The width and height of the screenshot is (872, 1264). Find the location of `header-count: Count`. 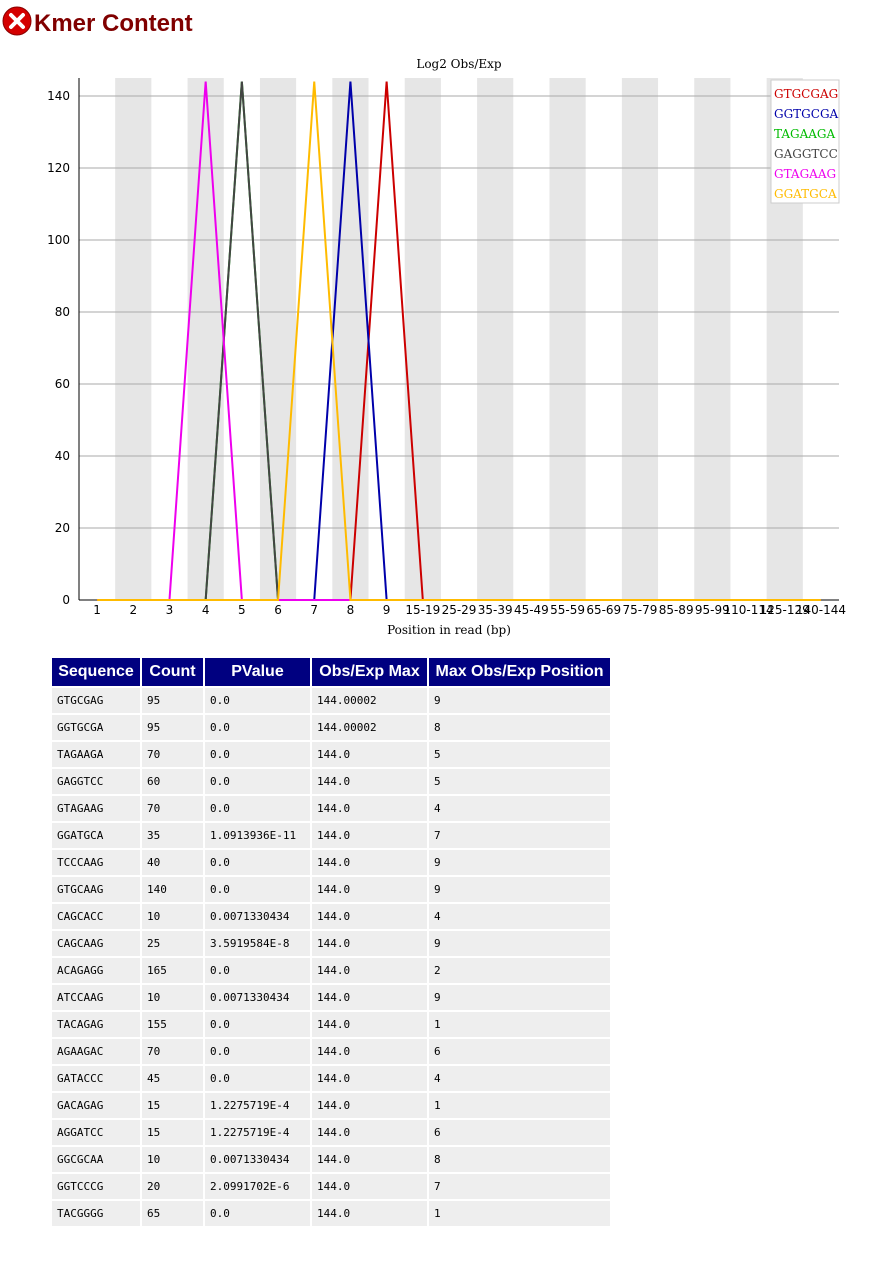

header-count: Count is located at coordinates (172, 672).